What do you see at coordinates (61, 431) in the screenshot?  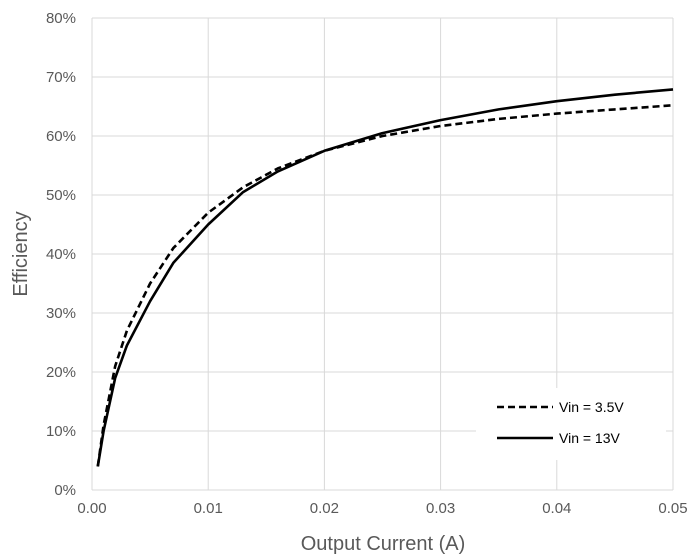 I see `y-tick-label: 10%` at bounding box center [61, 431].